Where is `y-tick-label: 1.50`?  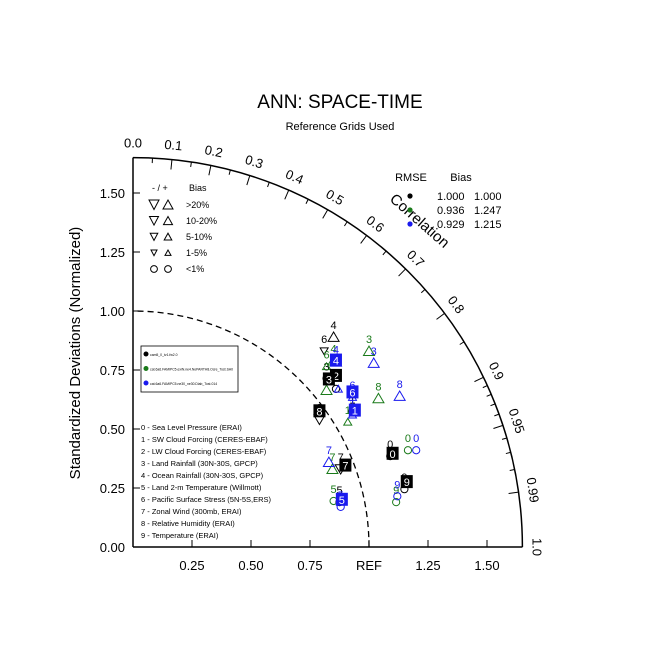
y-tick-label: 1.50 is located at coordinates (112, 193).